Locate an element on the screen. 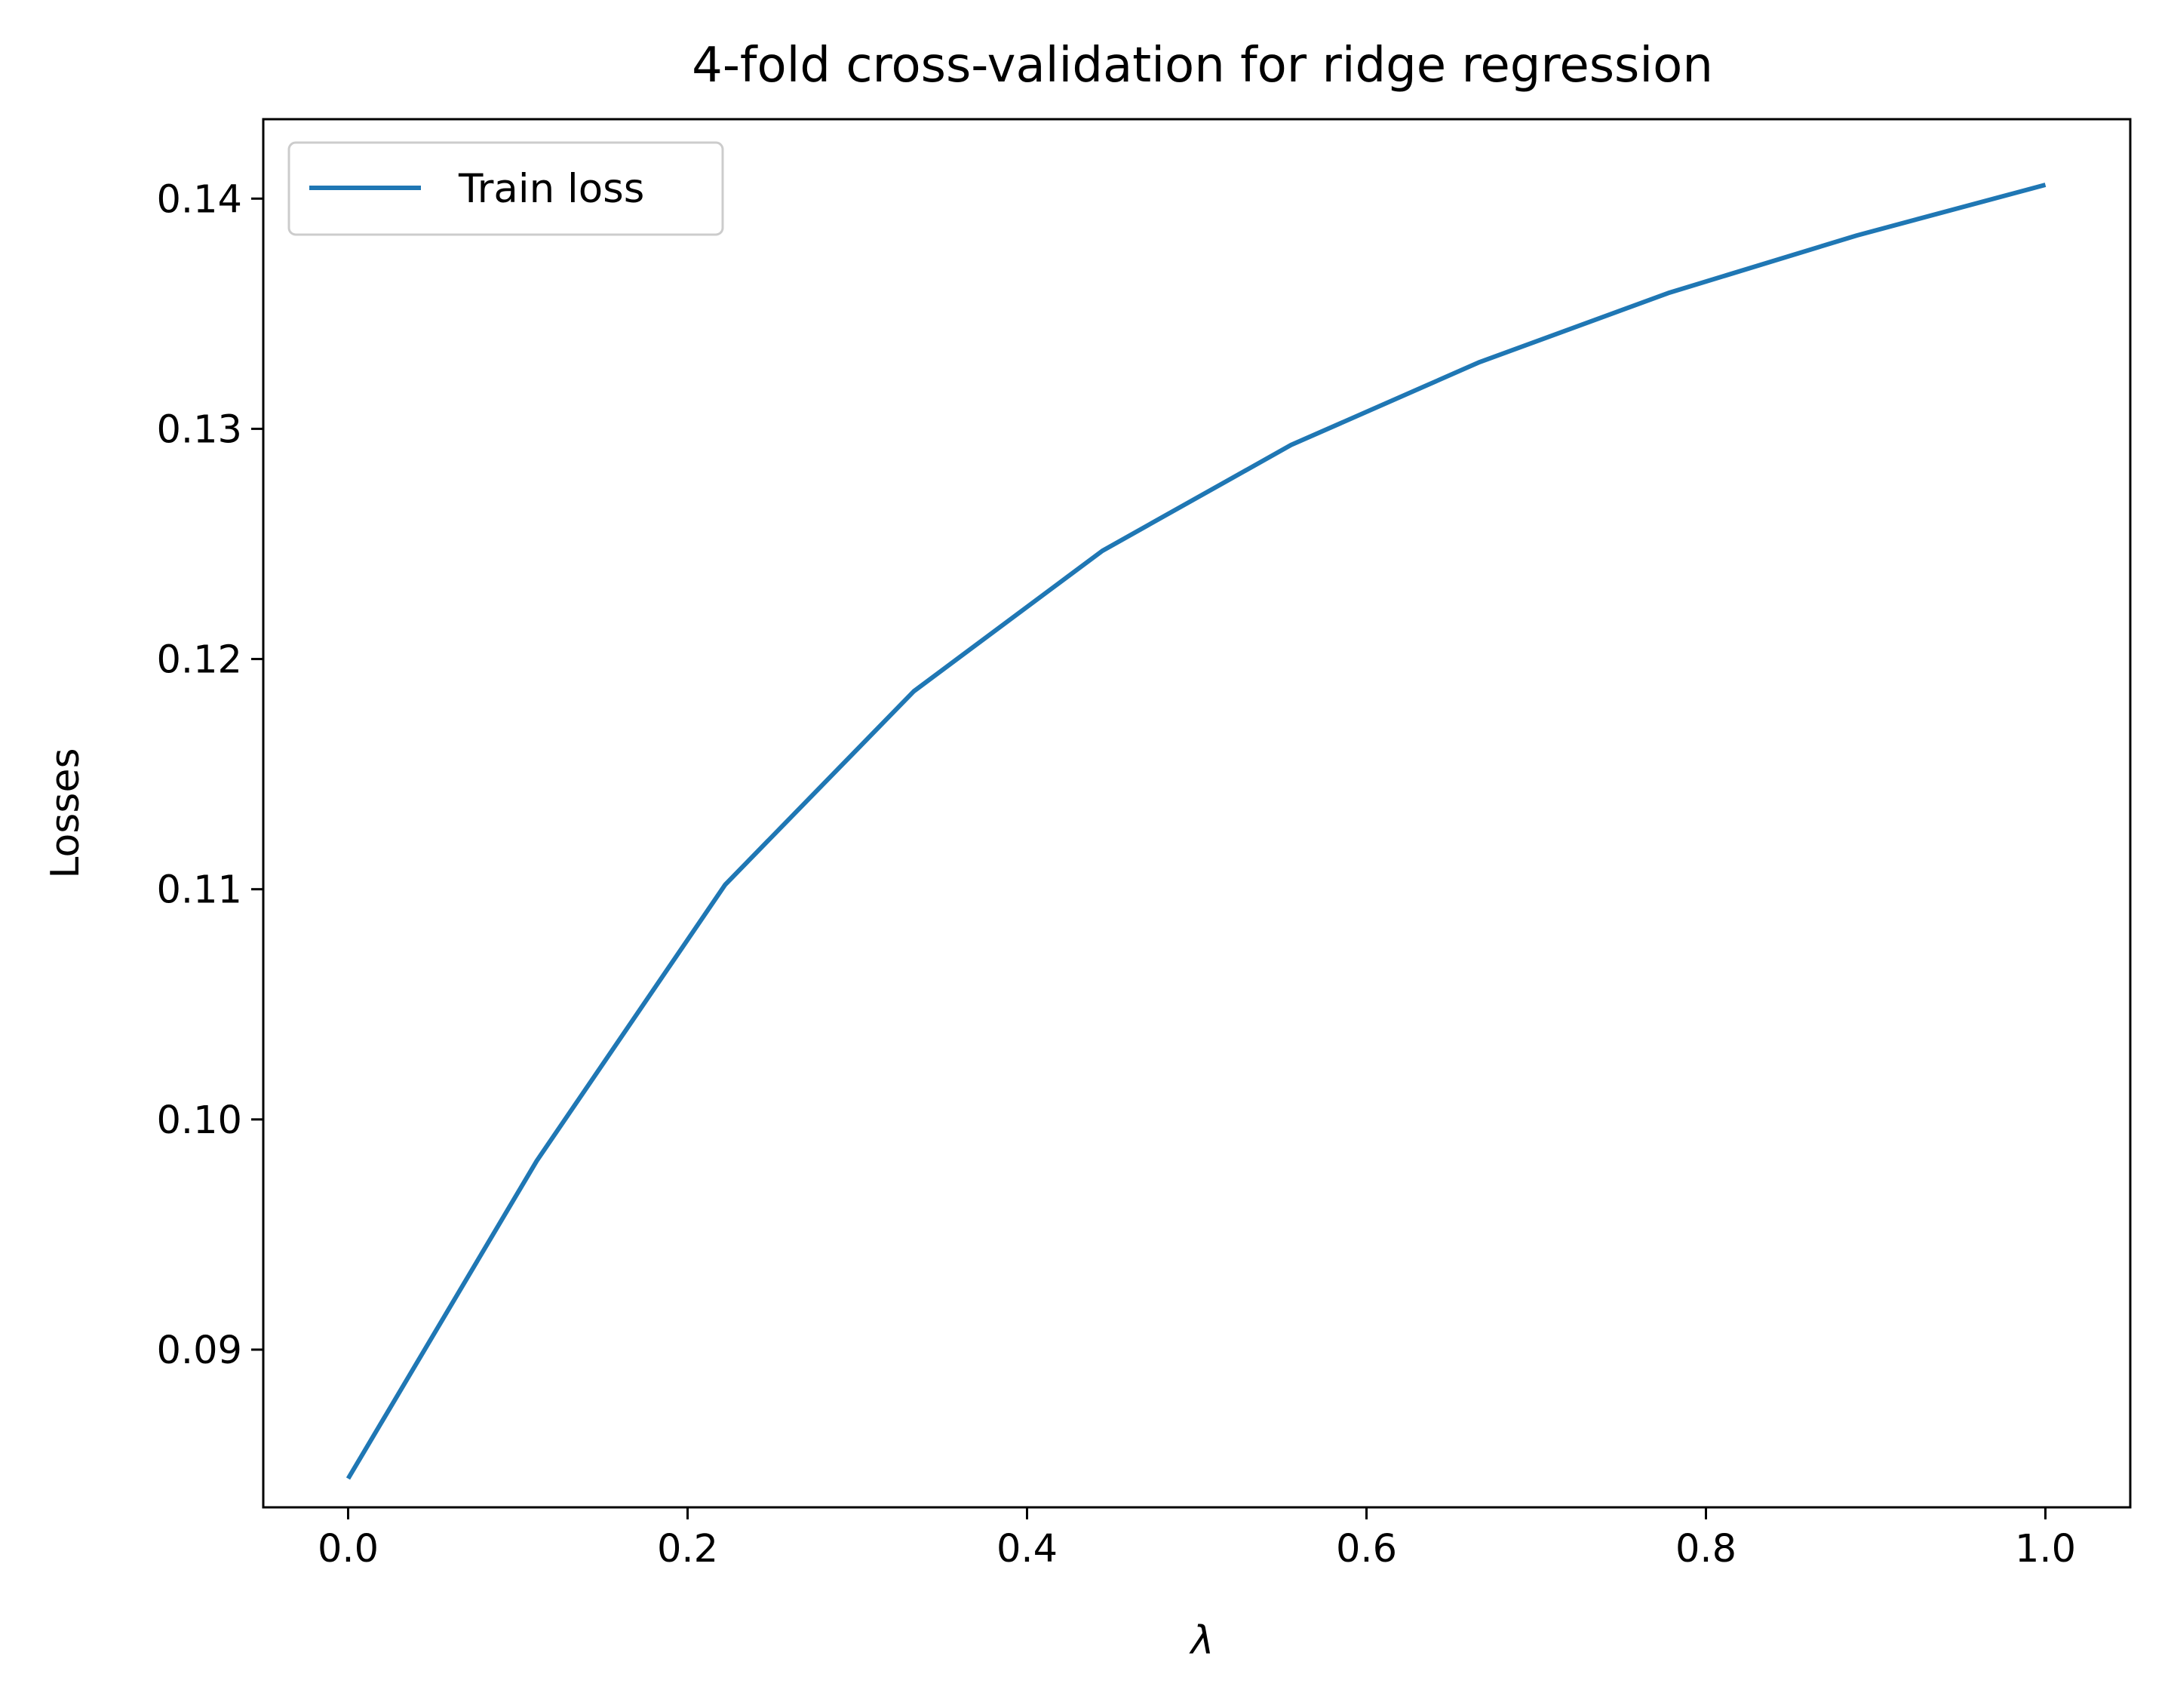  legend: Train loss is located at coordinates (505, 188).